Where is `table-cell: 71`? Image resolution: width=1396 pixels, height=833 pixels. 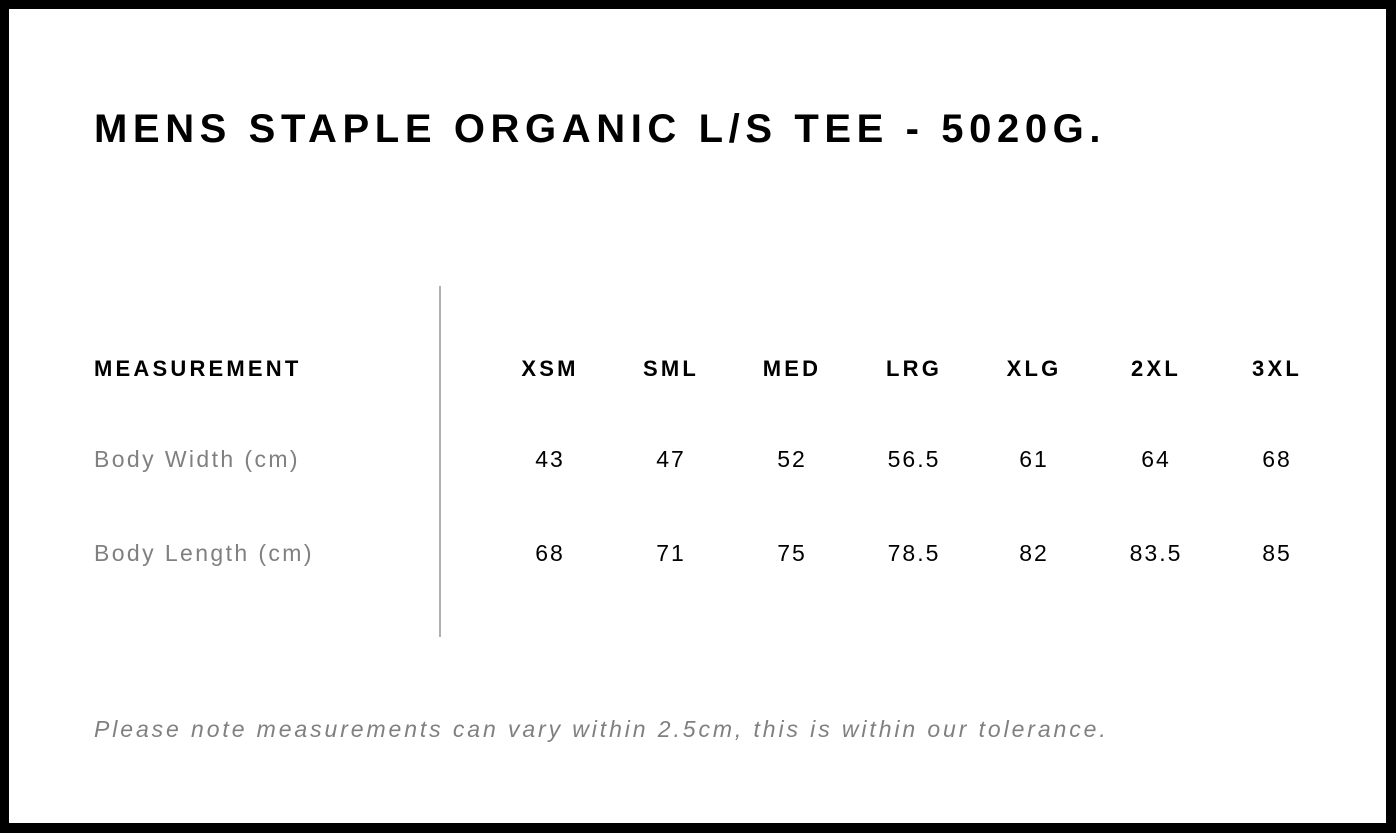
table-cell: 71 is located at coordinates (671, 553).